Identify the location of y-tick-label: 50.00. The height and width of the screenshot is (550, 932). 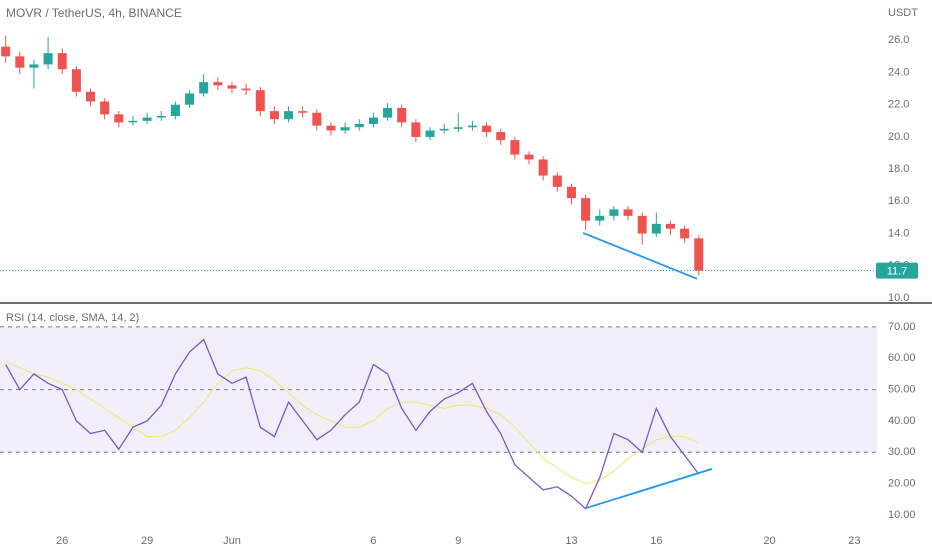
(902, 390).